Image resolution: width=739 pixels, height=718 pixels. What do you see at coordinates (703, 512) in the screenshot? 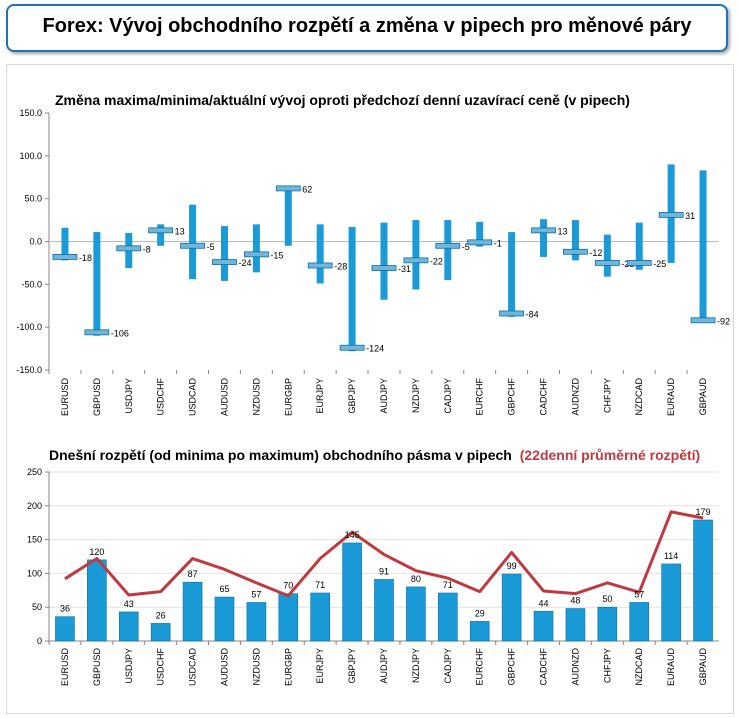
I see `data-label: 179` at bounding box center [703, 512].